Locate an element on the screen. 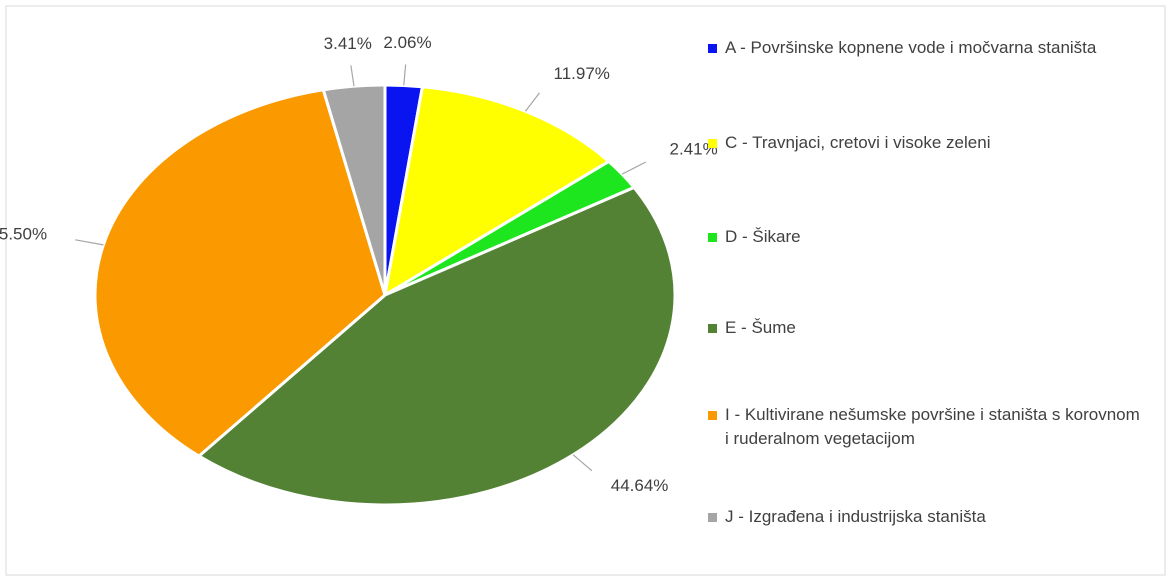 The image size is (1171, 581). legend-label: D - Šikare is located at coordinates (763, 236).